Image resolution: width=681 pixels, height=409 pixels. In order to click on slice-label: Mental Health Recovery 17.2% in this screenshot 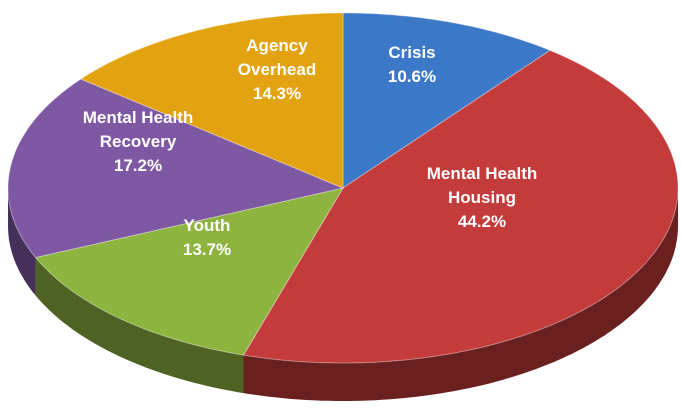, I will do `click(138, 142)`.